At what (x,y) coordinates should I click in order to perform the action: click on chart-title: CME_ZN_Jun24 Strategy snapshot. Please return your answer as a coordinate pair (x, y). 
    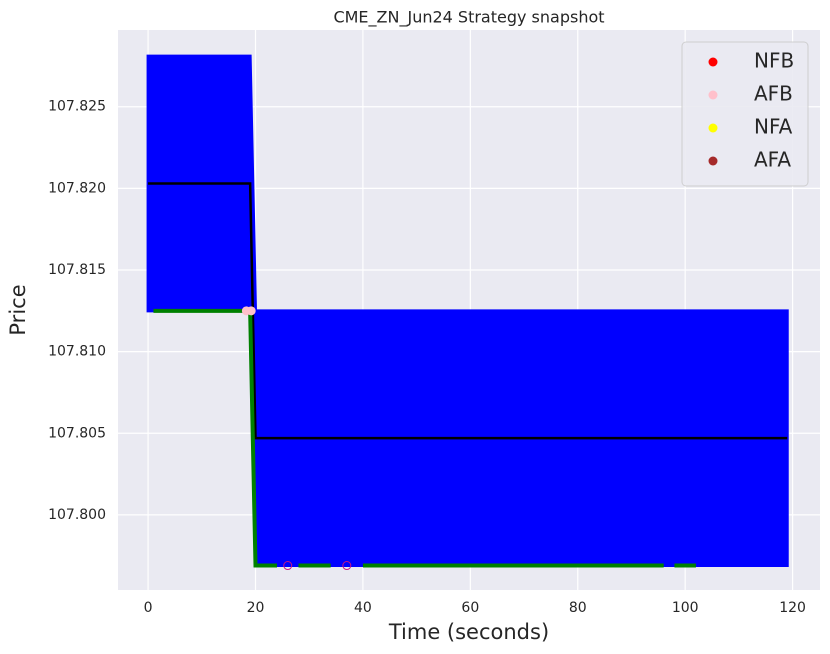
    Looking at the image, I should click on (468, 18).